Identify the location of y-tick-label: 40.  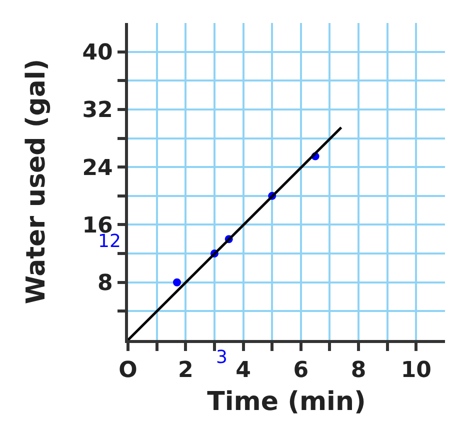
(97, 53).